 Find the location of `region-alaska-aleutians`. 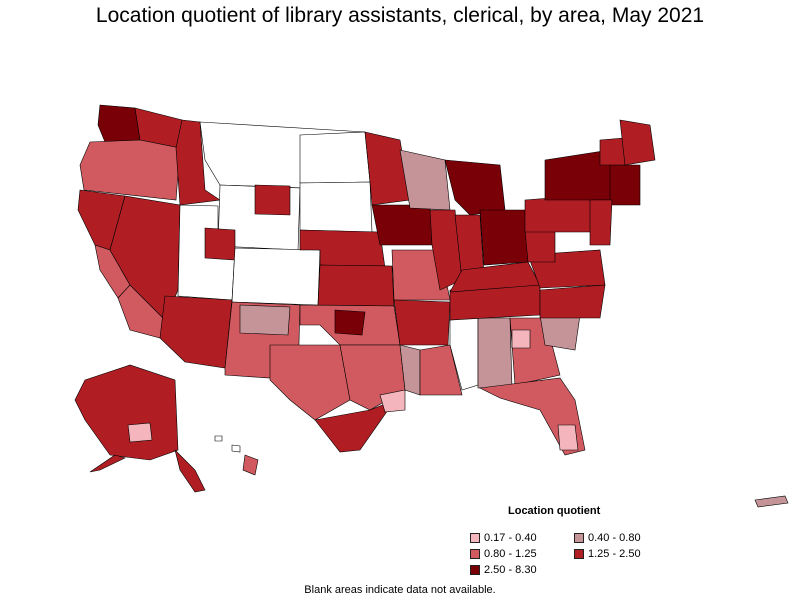

region-alaska-aleutians is located at coordinates (107, 463).